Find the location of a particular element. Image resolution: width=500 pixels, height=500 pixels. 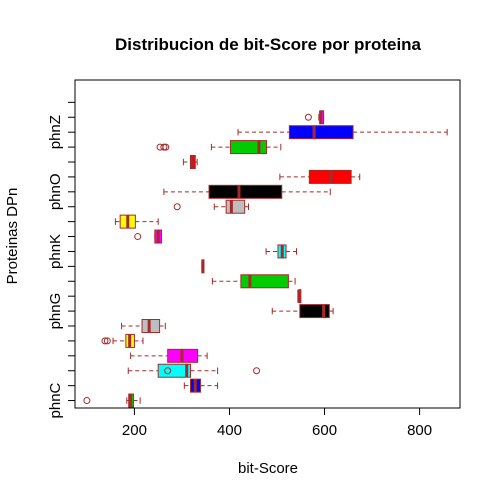

y-tick-label: phnC is located at coordinates (55, 400).